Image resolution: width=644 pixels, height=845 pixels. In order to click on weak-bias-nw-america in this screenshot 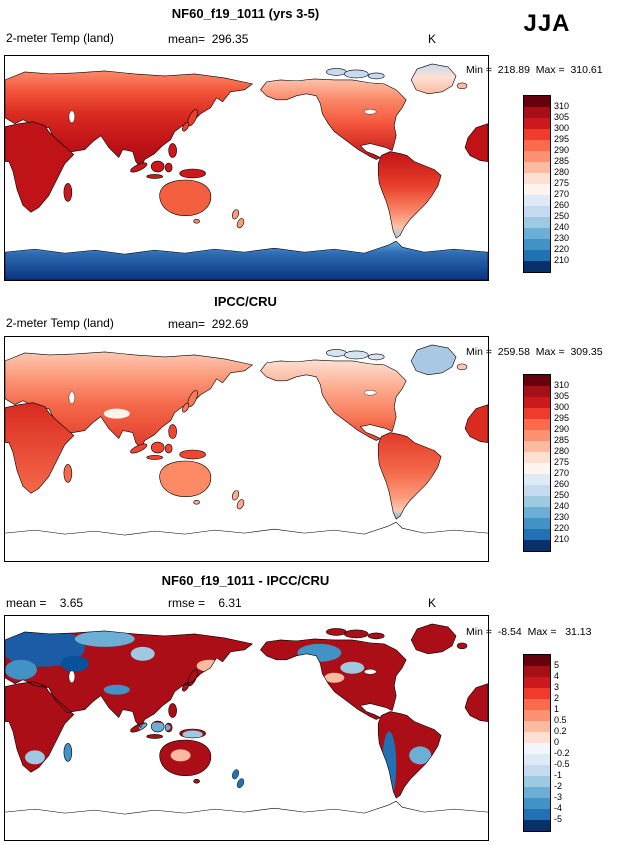, I will do `click(300, 670)`.